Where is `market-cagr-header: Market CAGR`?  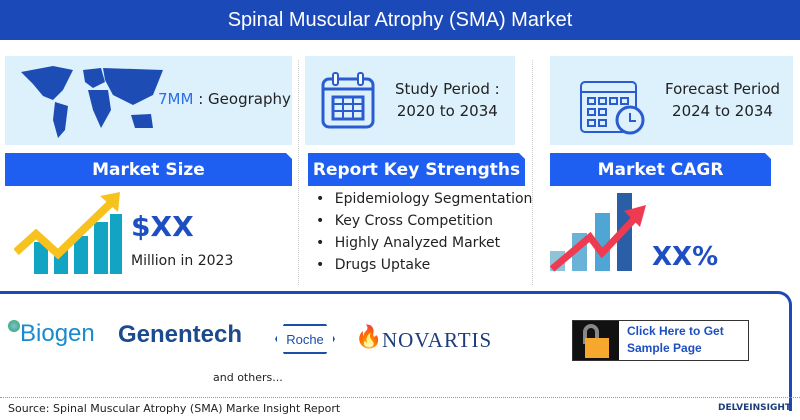
market-cagr-header: Market CAGR is located at coordinates (660, 169).